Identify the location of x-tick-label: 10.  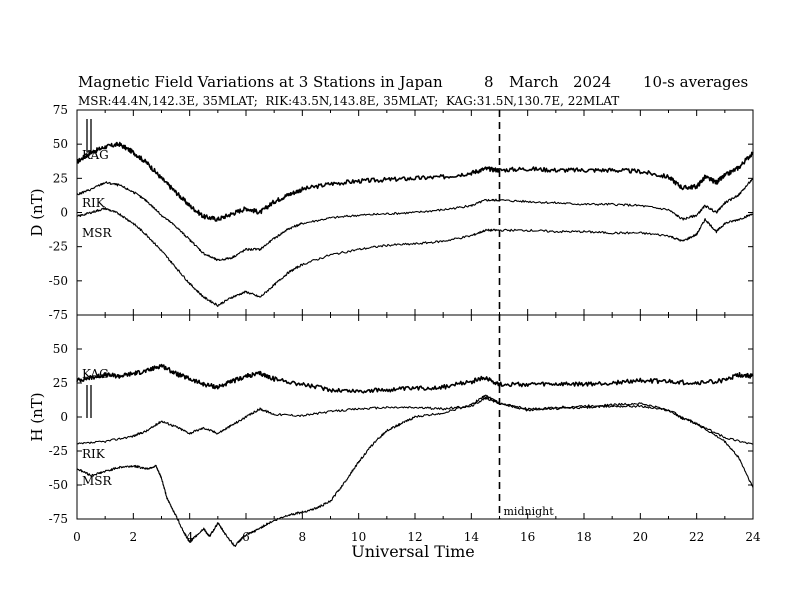
(358, 537).